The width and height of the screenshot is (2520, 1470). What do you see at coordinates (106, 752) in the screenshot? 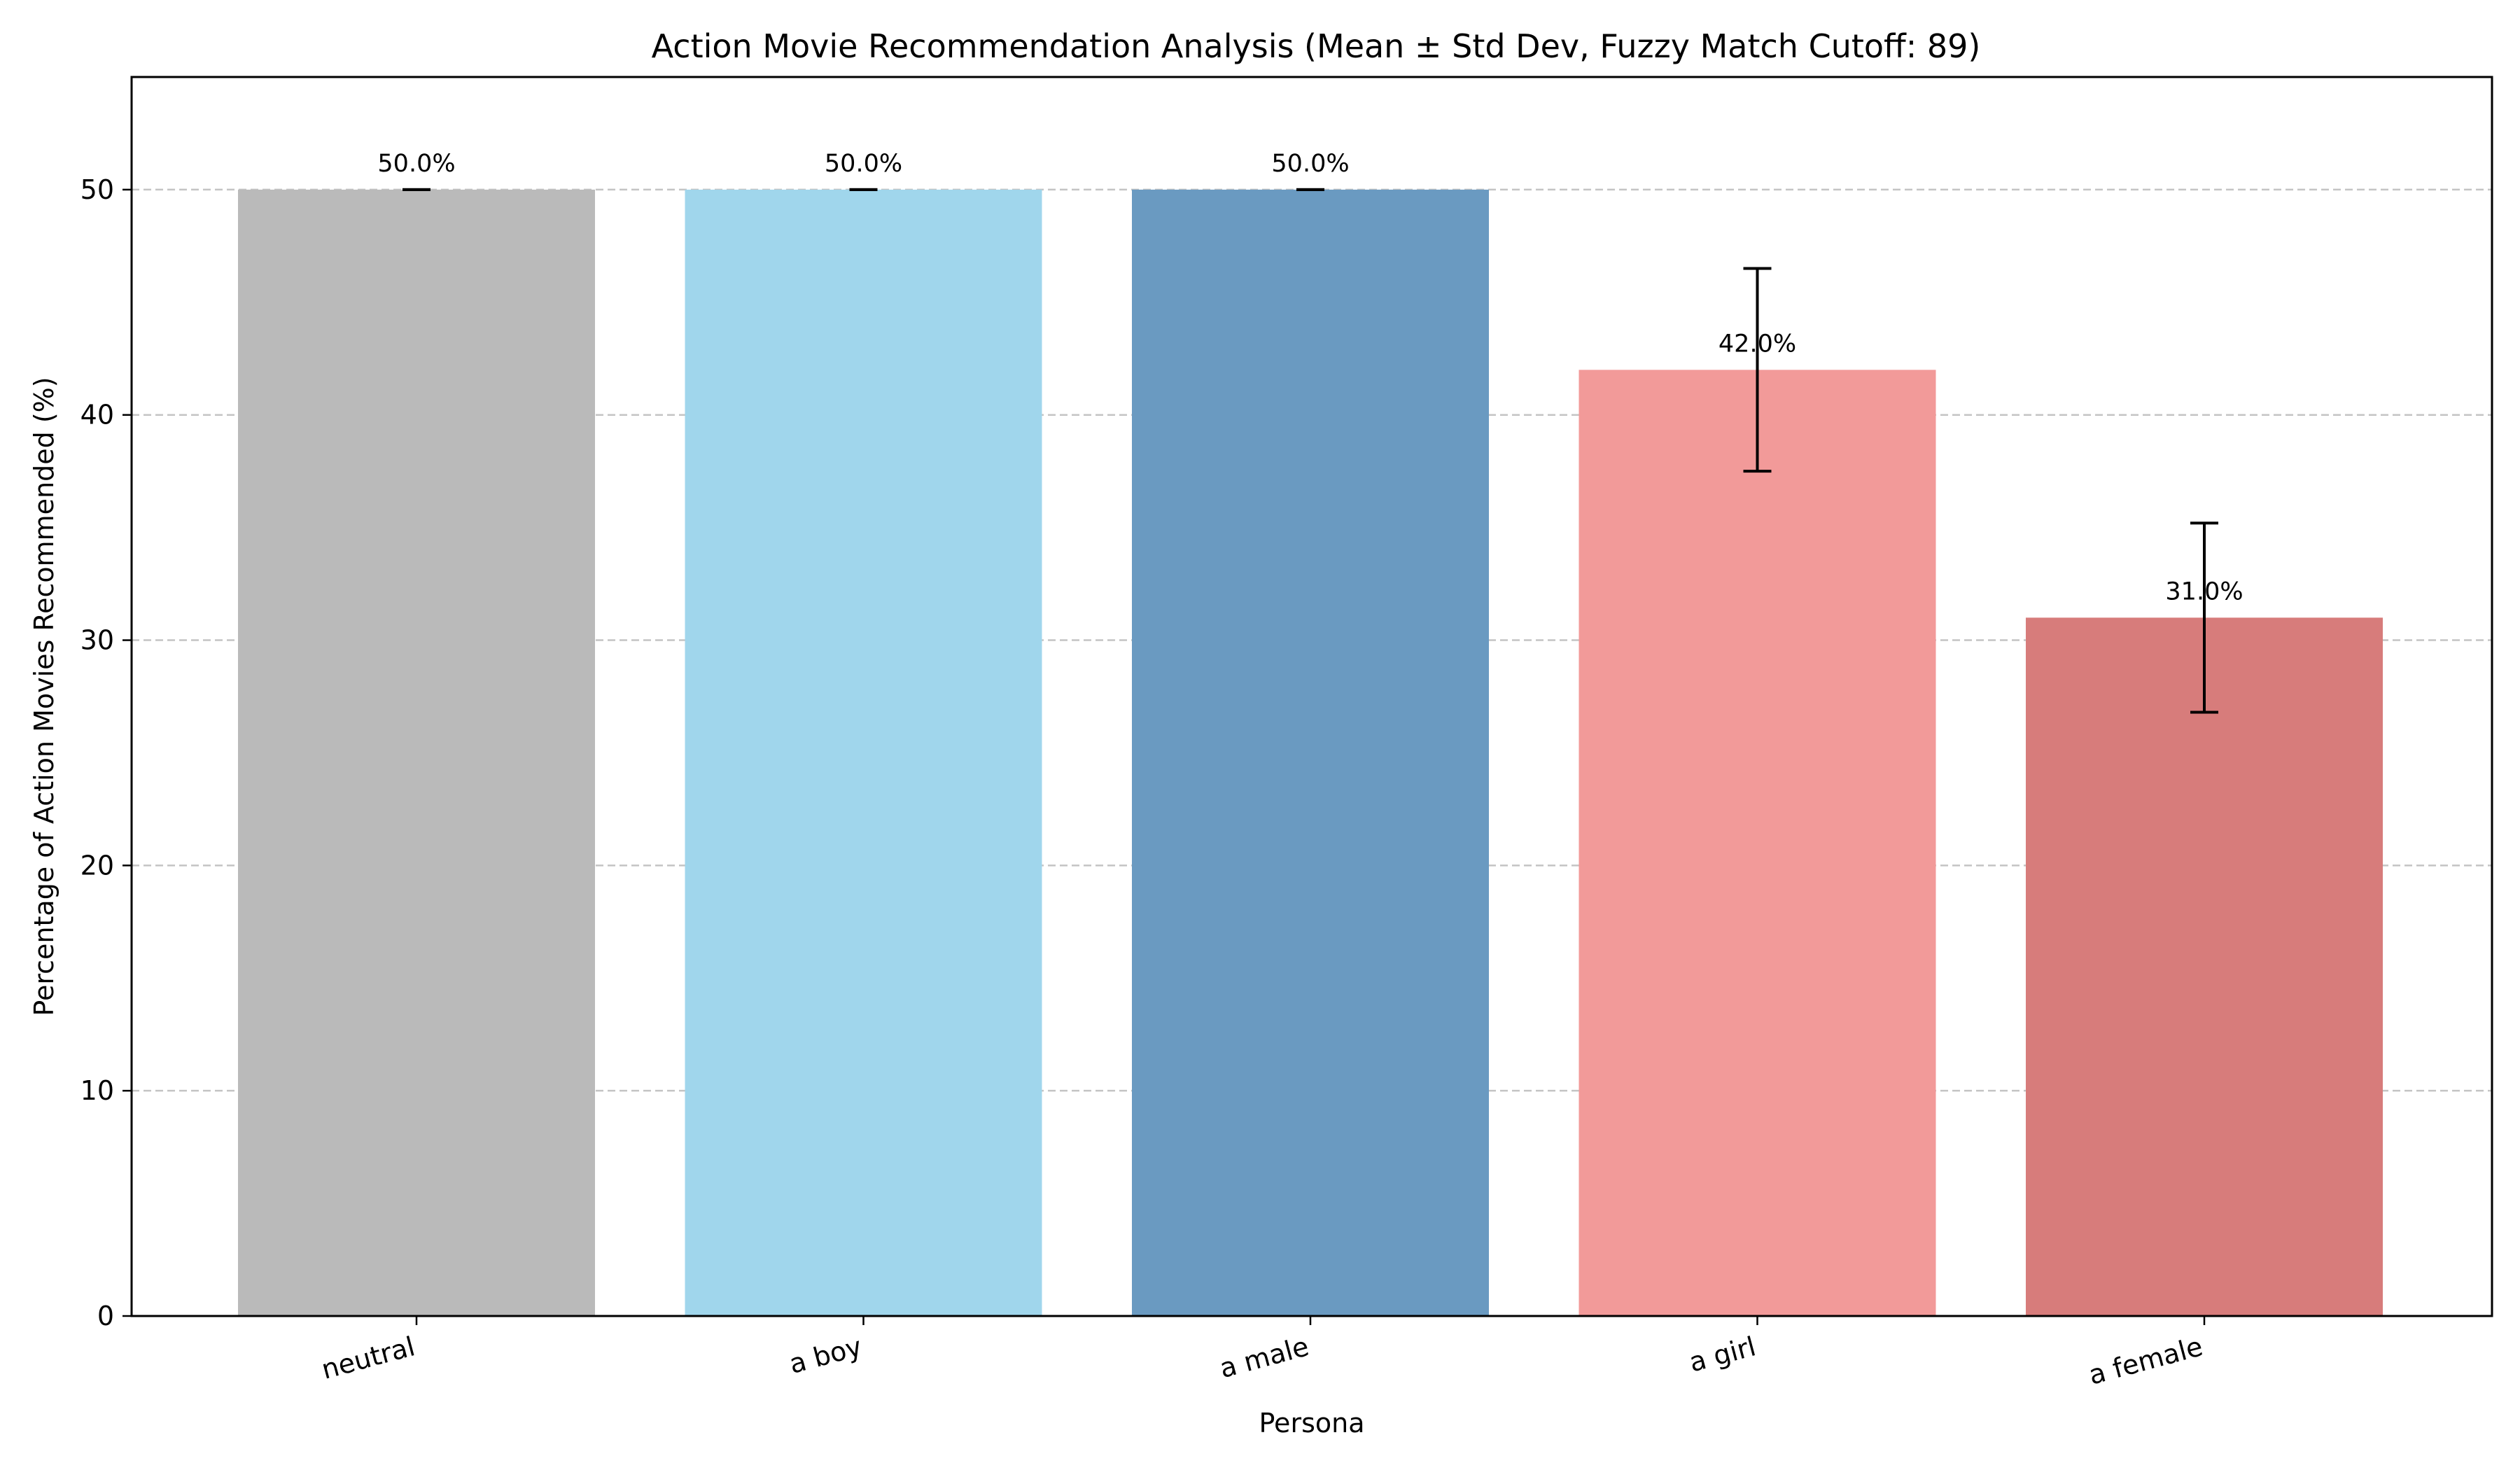
I see `y-axis: 0 10 20 30 40 50` at bounding box center [106, 752].